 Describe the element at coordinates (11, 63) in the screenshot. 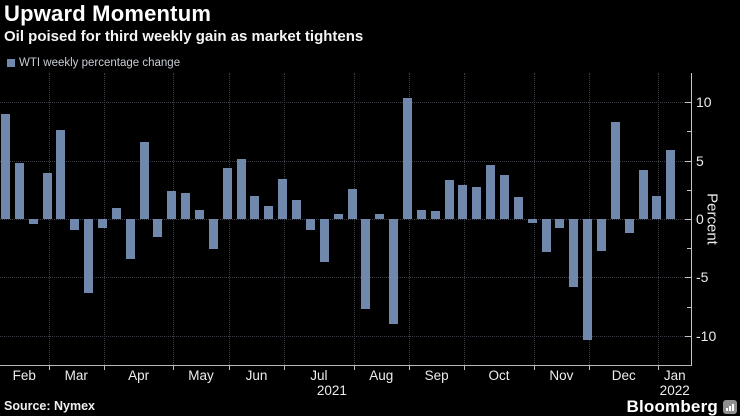

I see `legend-swatch-icon` at that location.